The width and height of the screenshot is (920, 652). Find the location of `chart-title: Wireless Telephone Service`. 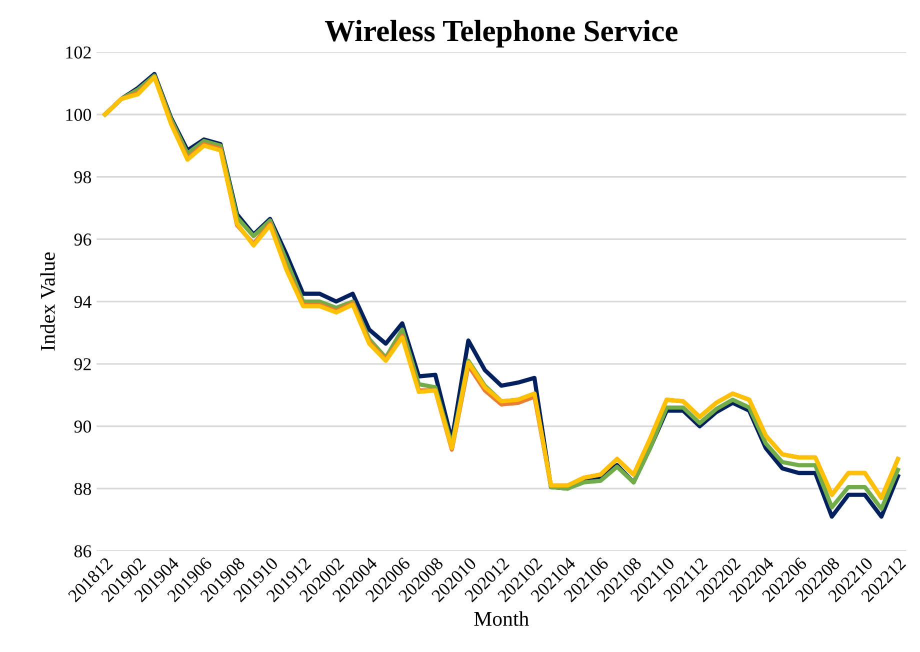

chart-title: Wireless Telephone Service is located at coordinates (501, 34).